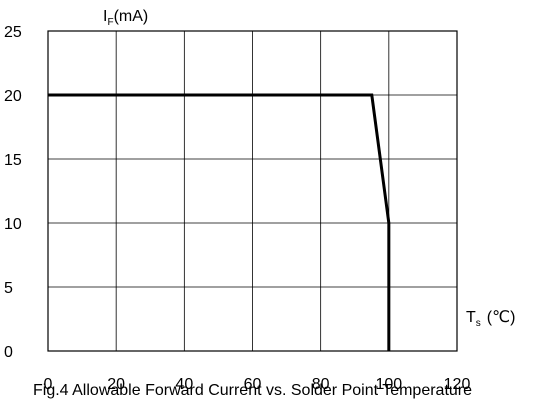 This screenshot has height=407, width=555. What do you see at coordinates (13, 160) in the screenshot?
I see `y-tick-label: 15` at bounding box center [13, 160].